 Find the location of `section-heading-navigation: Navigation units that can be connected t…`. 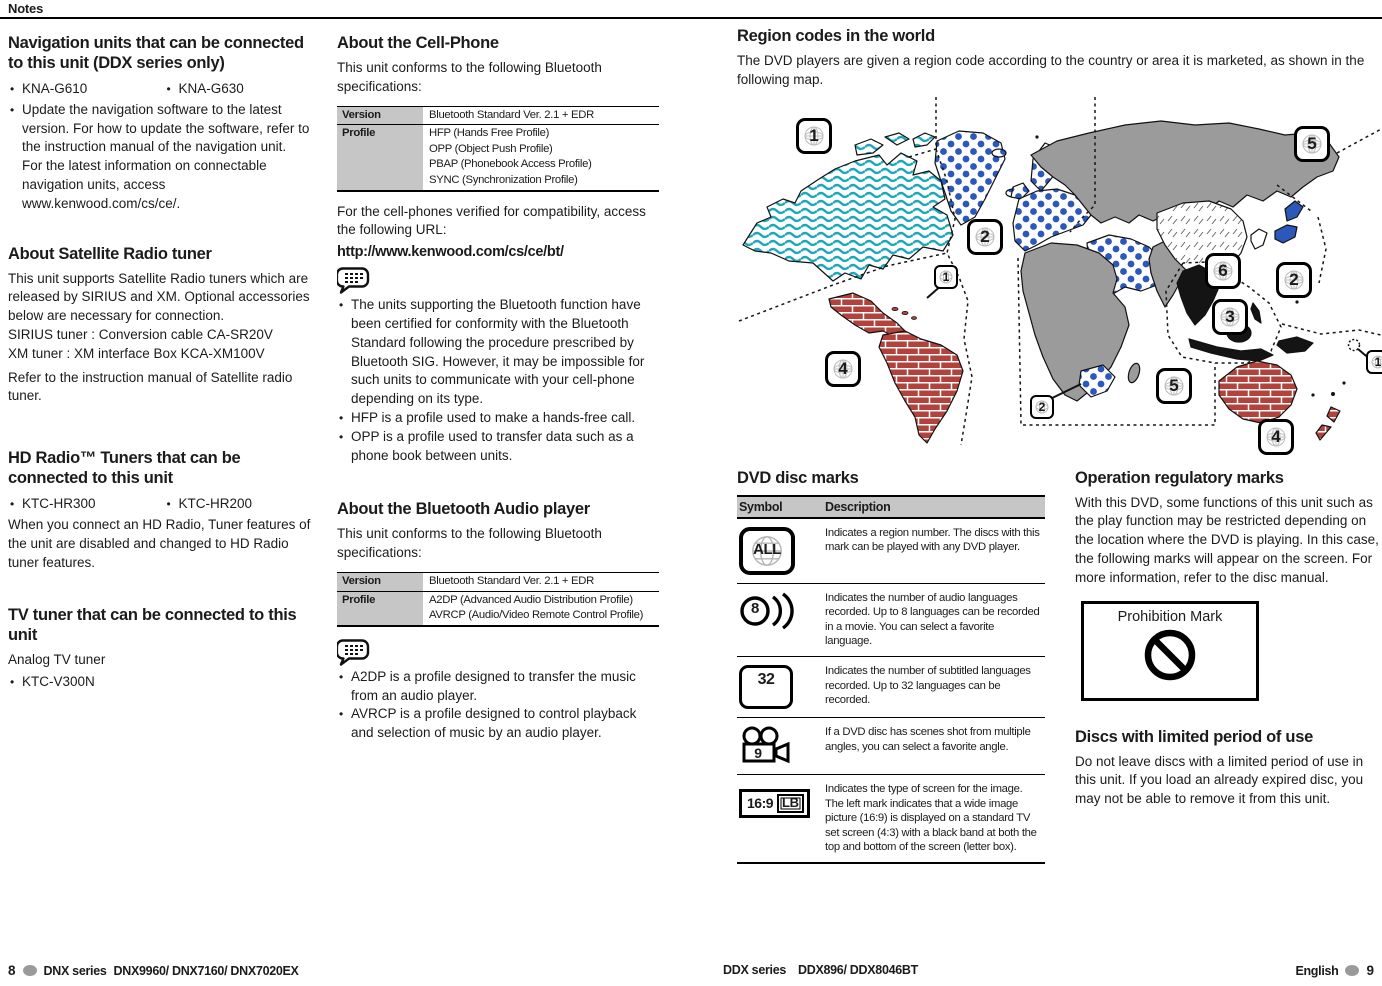

section-heading-navigation: Navigation units that can be connected t… is located at coordinates (156, 53).